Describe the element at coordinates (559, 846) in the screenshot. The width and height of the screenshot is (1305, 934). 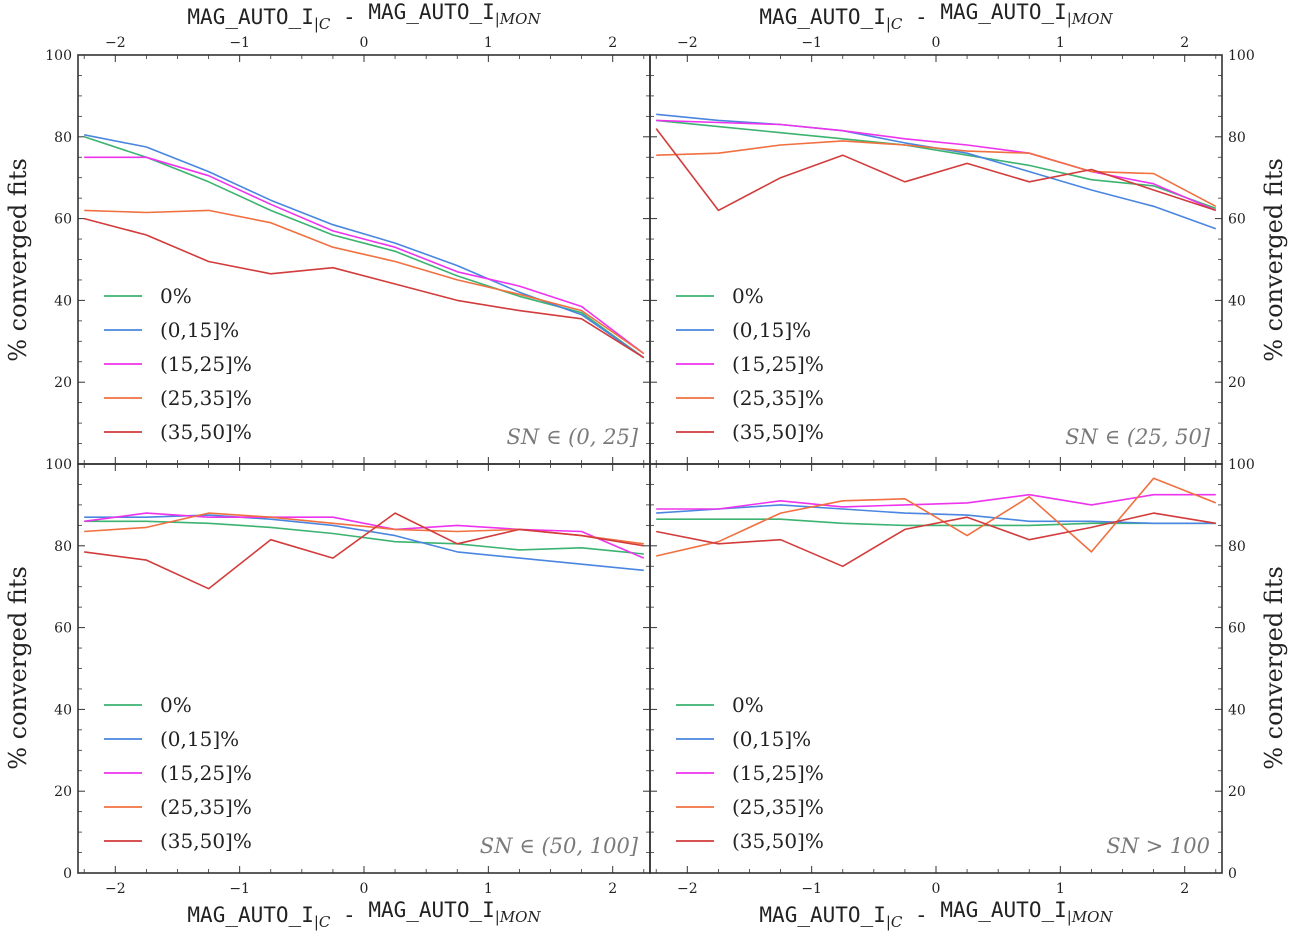
I see `sn-annotation: SN ∈ (50, 100]` at that location.